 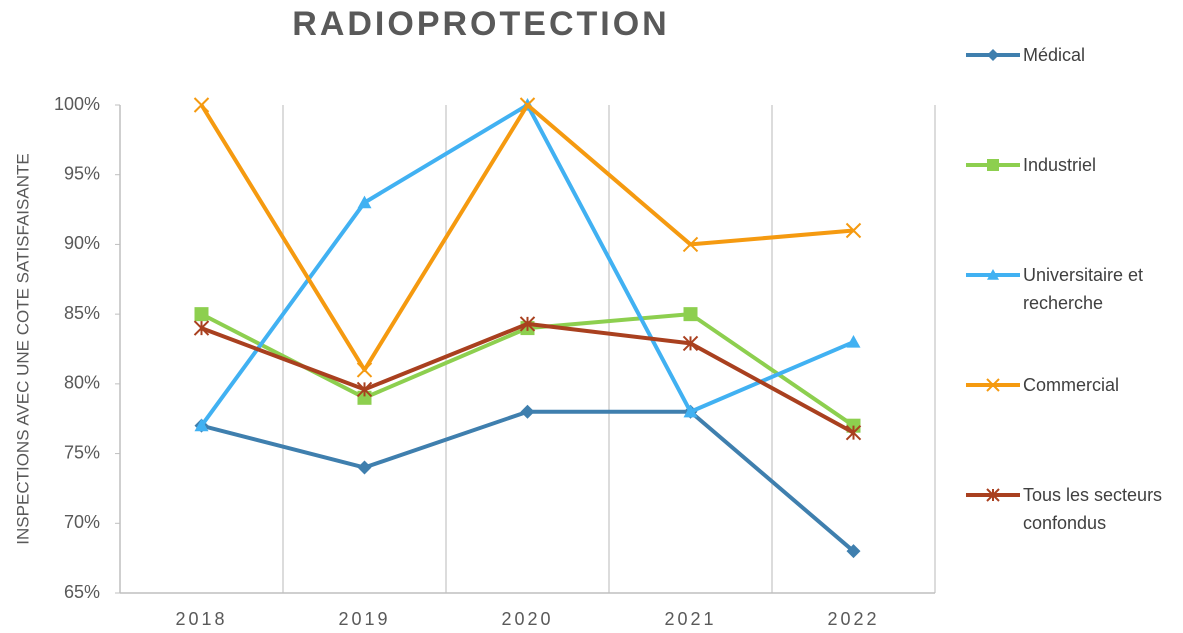 I want to click on chart-title: RADIOPROTECTION, so click(x=480, y=24).